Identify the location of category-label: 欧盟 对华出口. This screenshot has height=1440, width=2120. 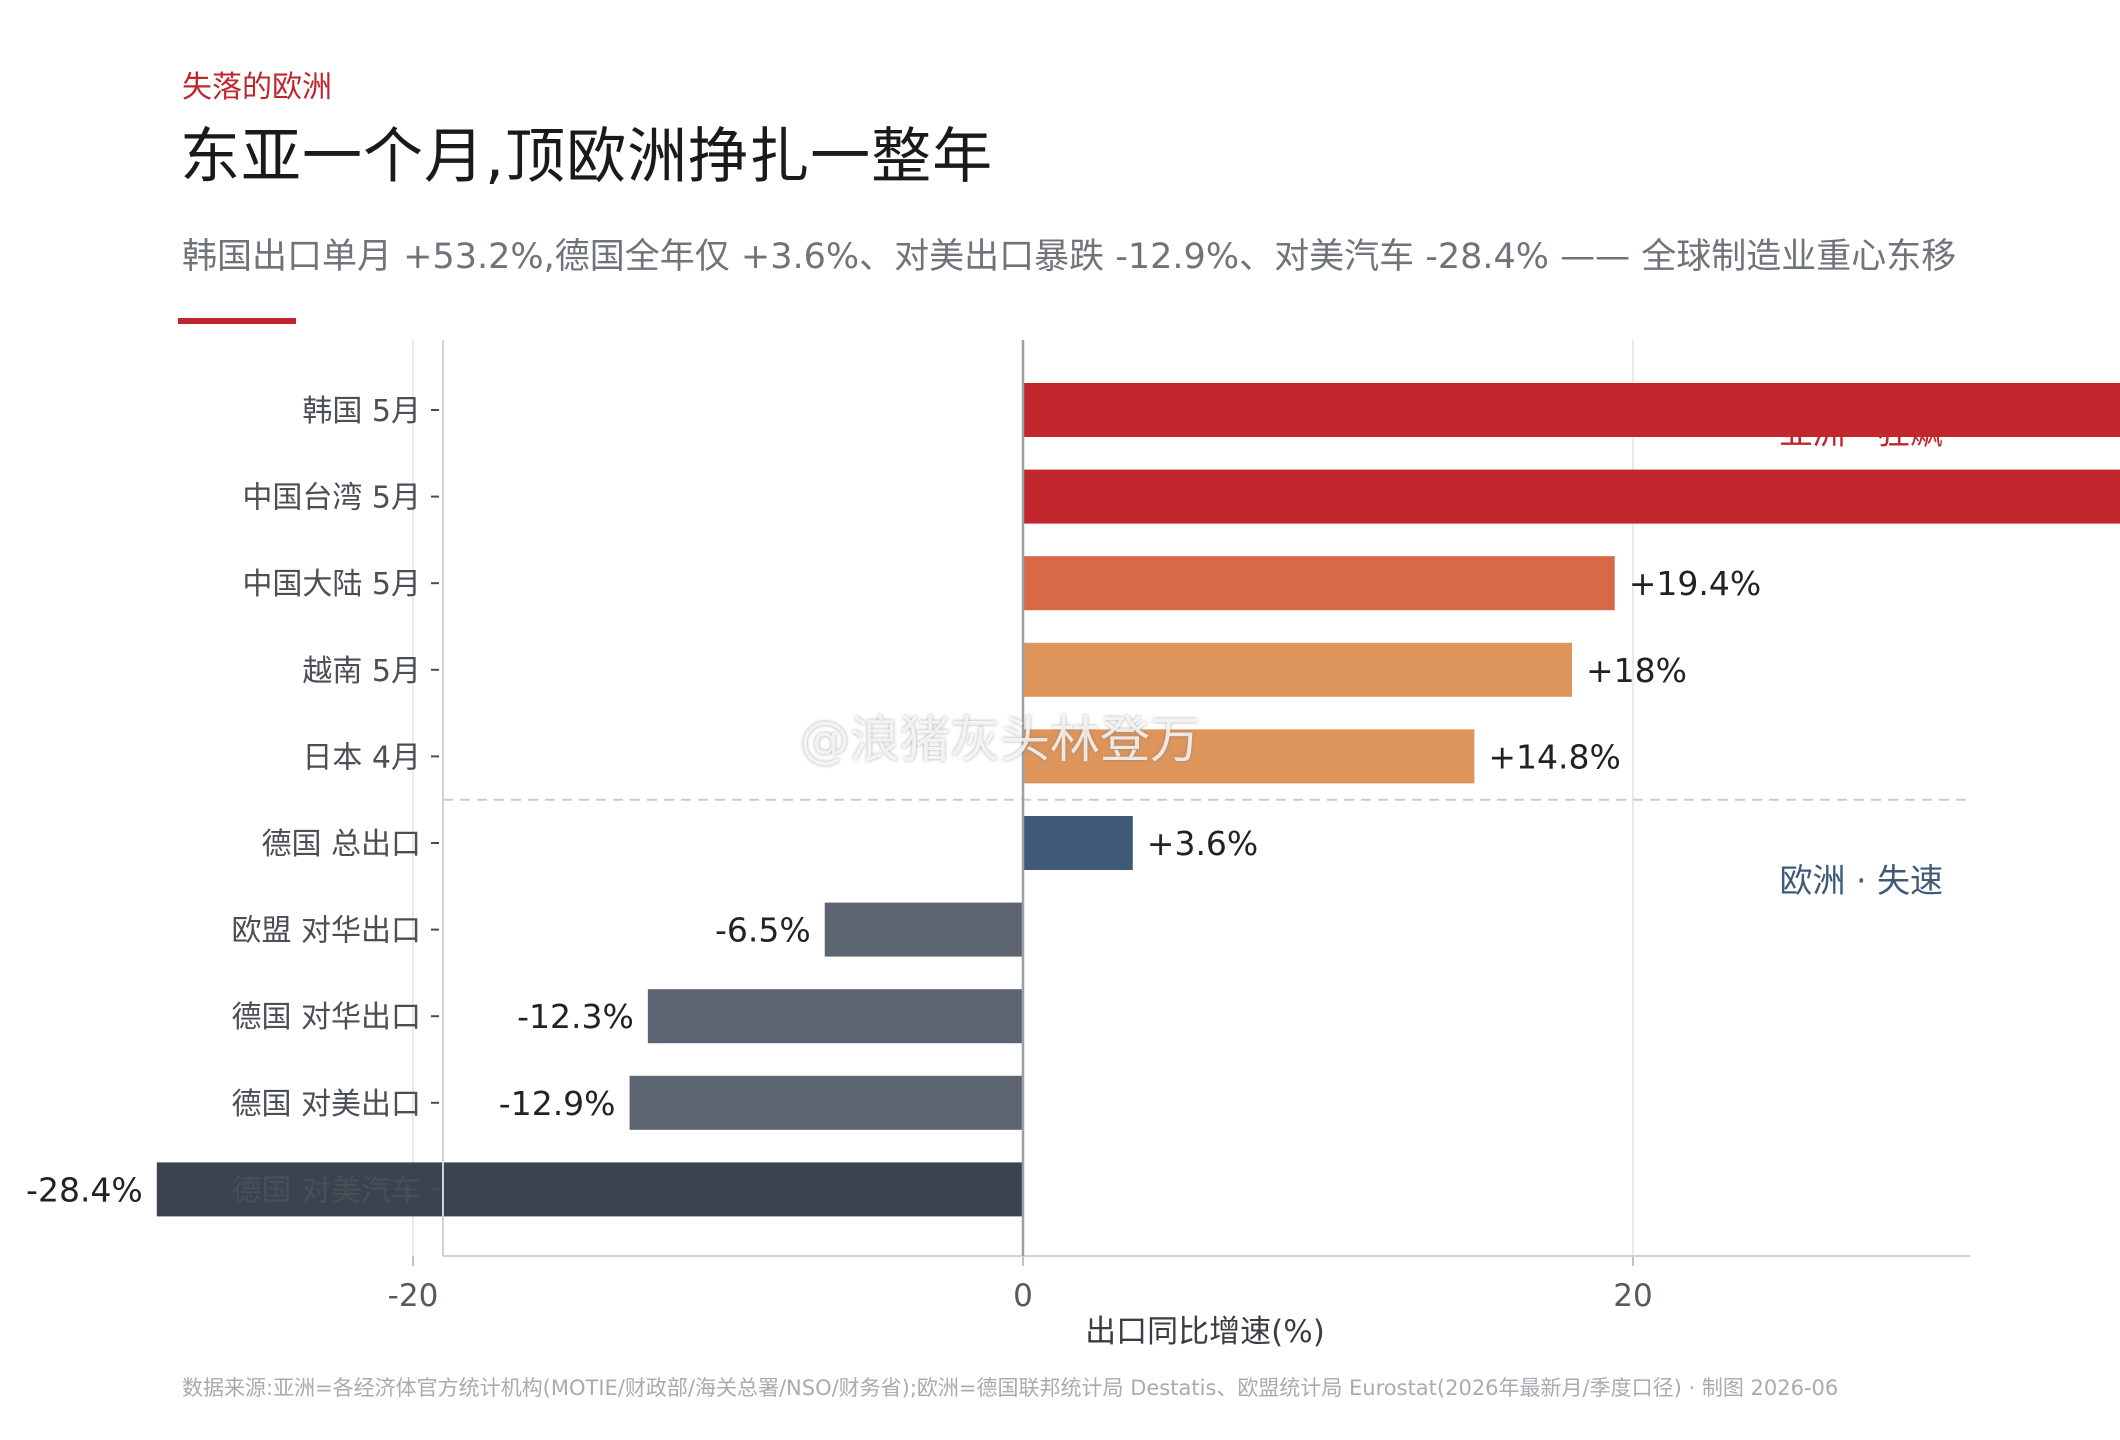
(326, 931).